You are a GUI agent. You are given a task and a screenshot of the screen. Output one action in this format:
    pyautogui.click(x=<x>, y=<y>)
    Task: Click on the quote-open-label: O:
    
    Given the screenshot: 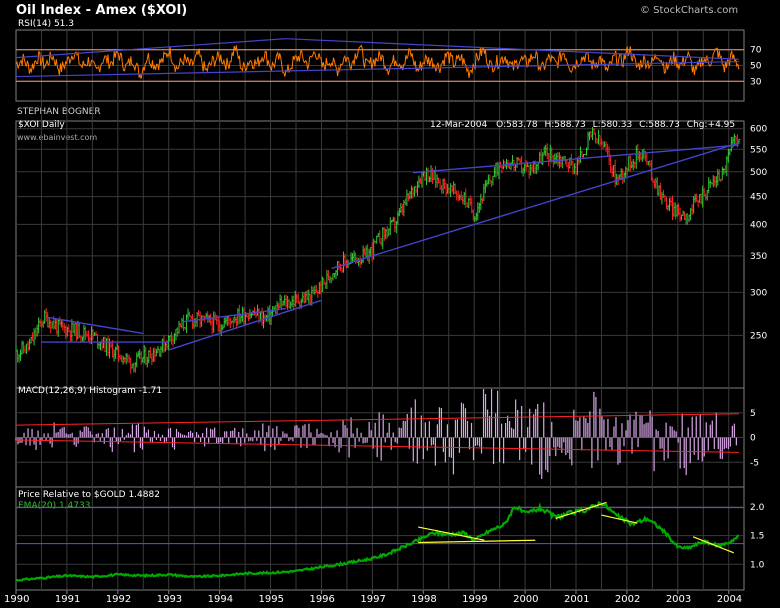 What is the action you would take?
    pyautogui.click(x=501, y=125)
    